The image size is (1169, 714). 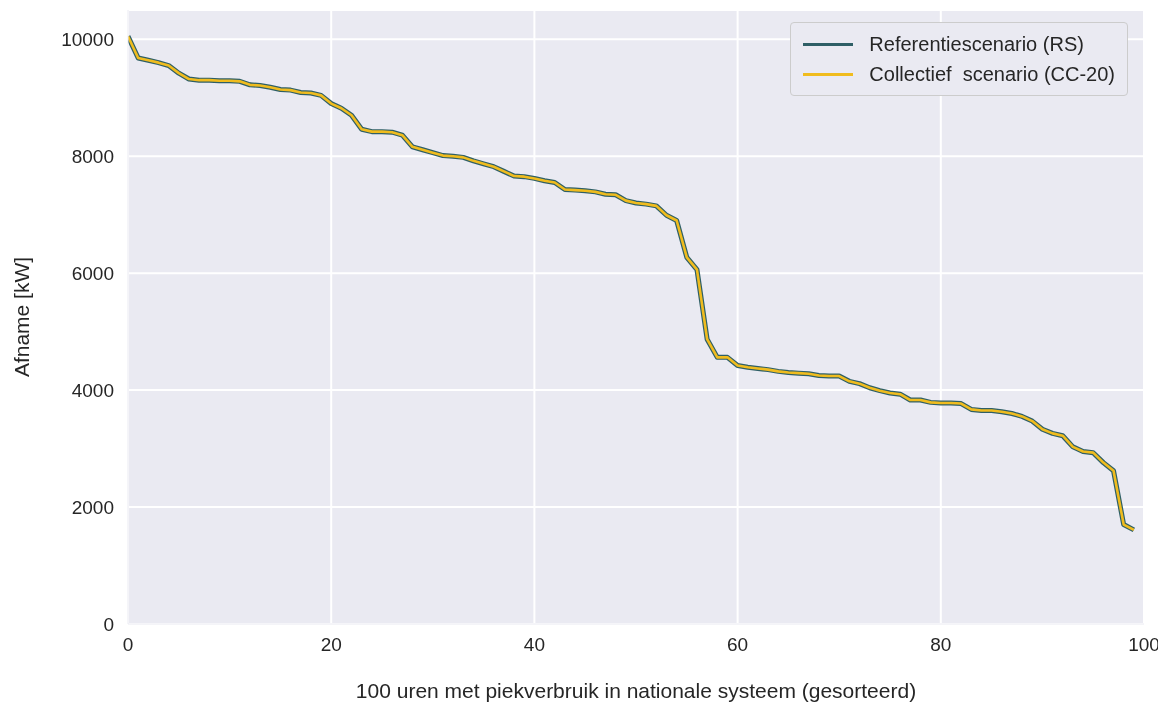 What do you see at coordinates (992, 74) in the screenshot?
I see `legend-label: Collectief scenario (CC-20)` at bounding box center [992, 74].